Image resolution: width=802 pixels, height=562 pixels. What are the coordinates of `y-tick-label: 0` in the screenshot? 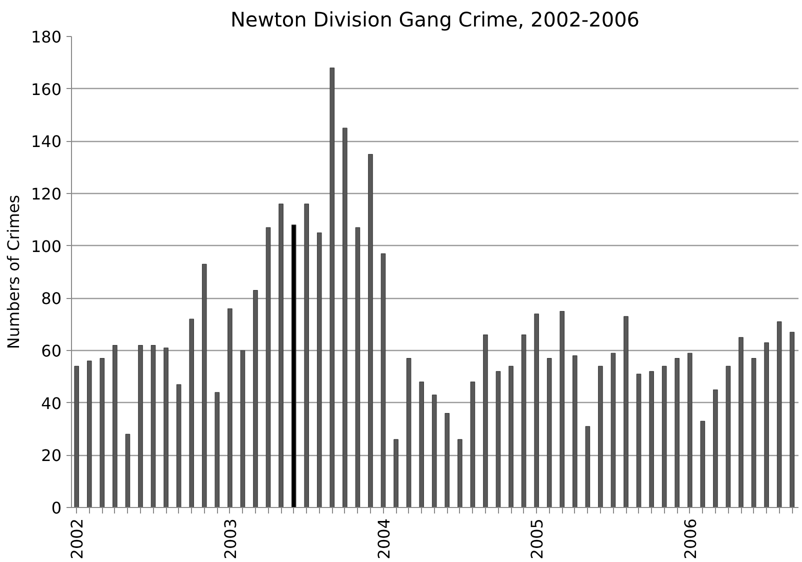 It's located at (56, 508).